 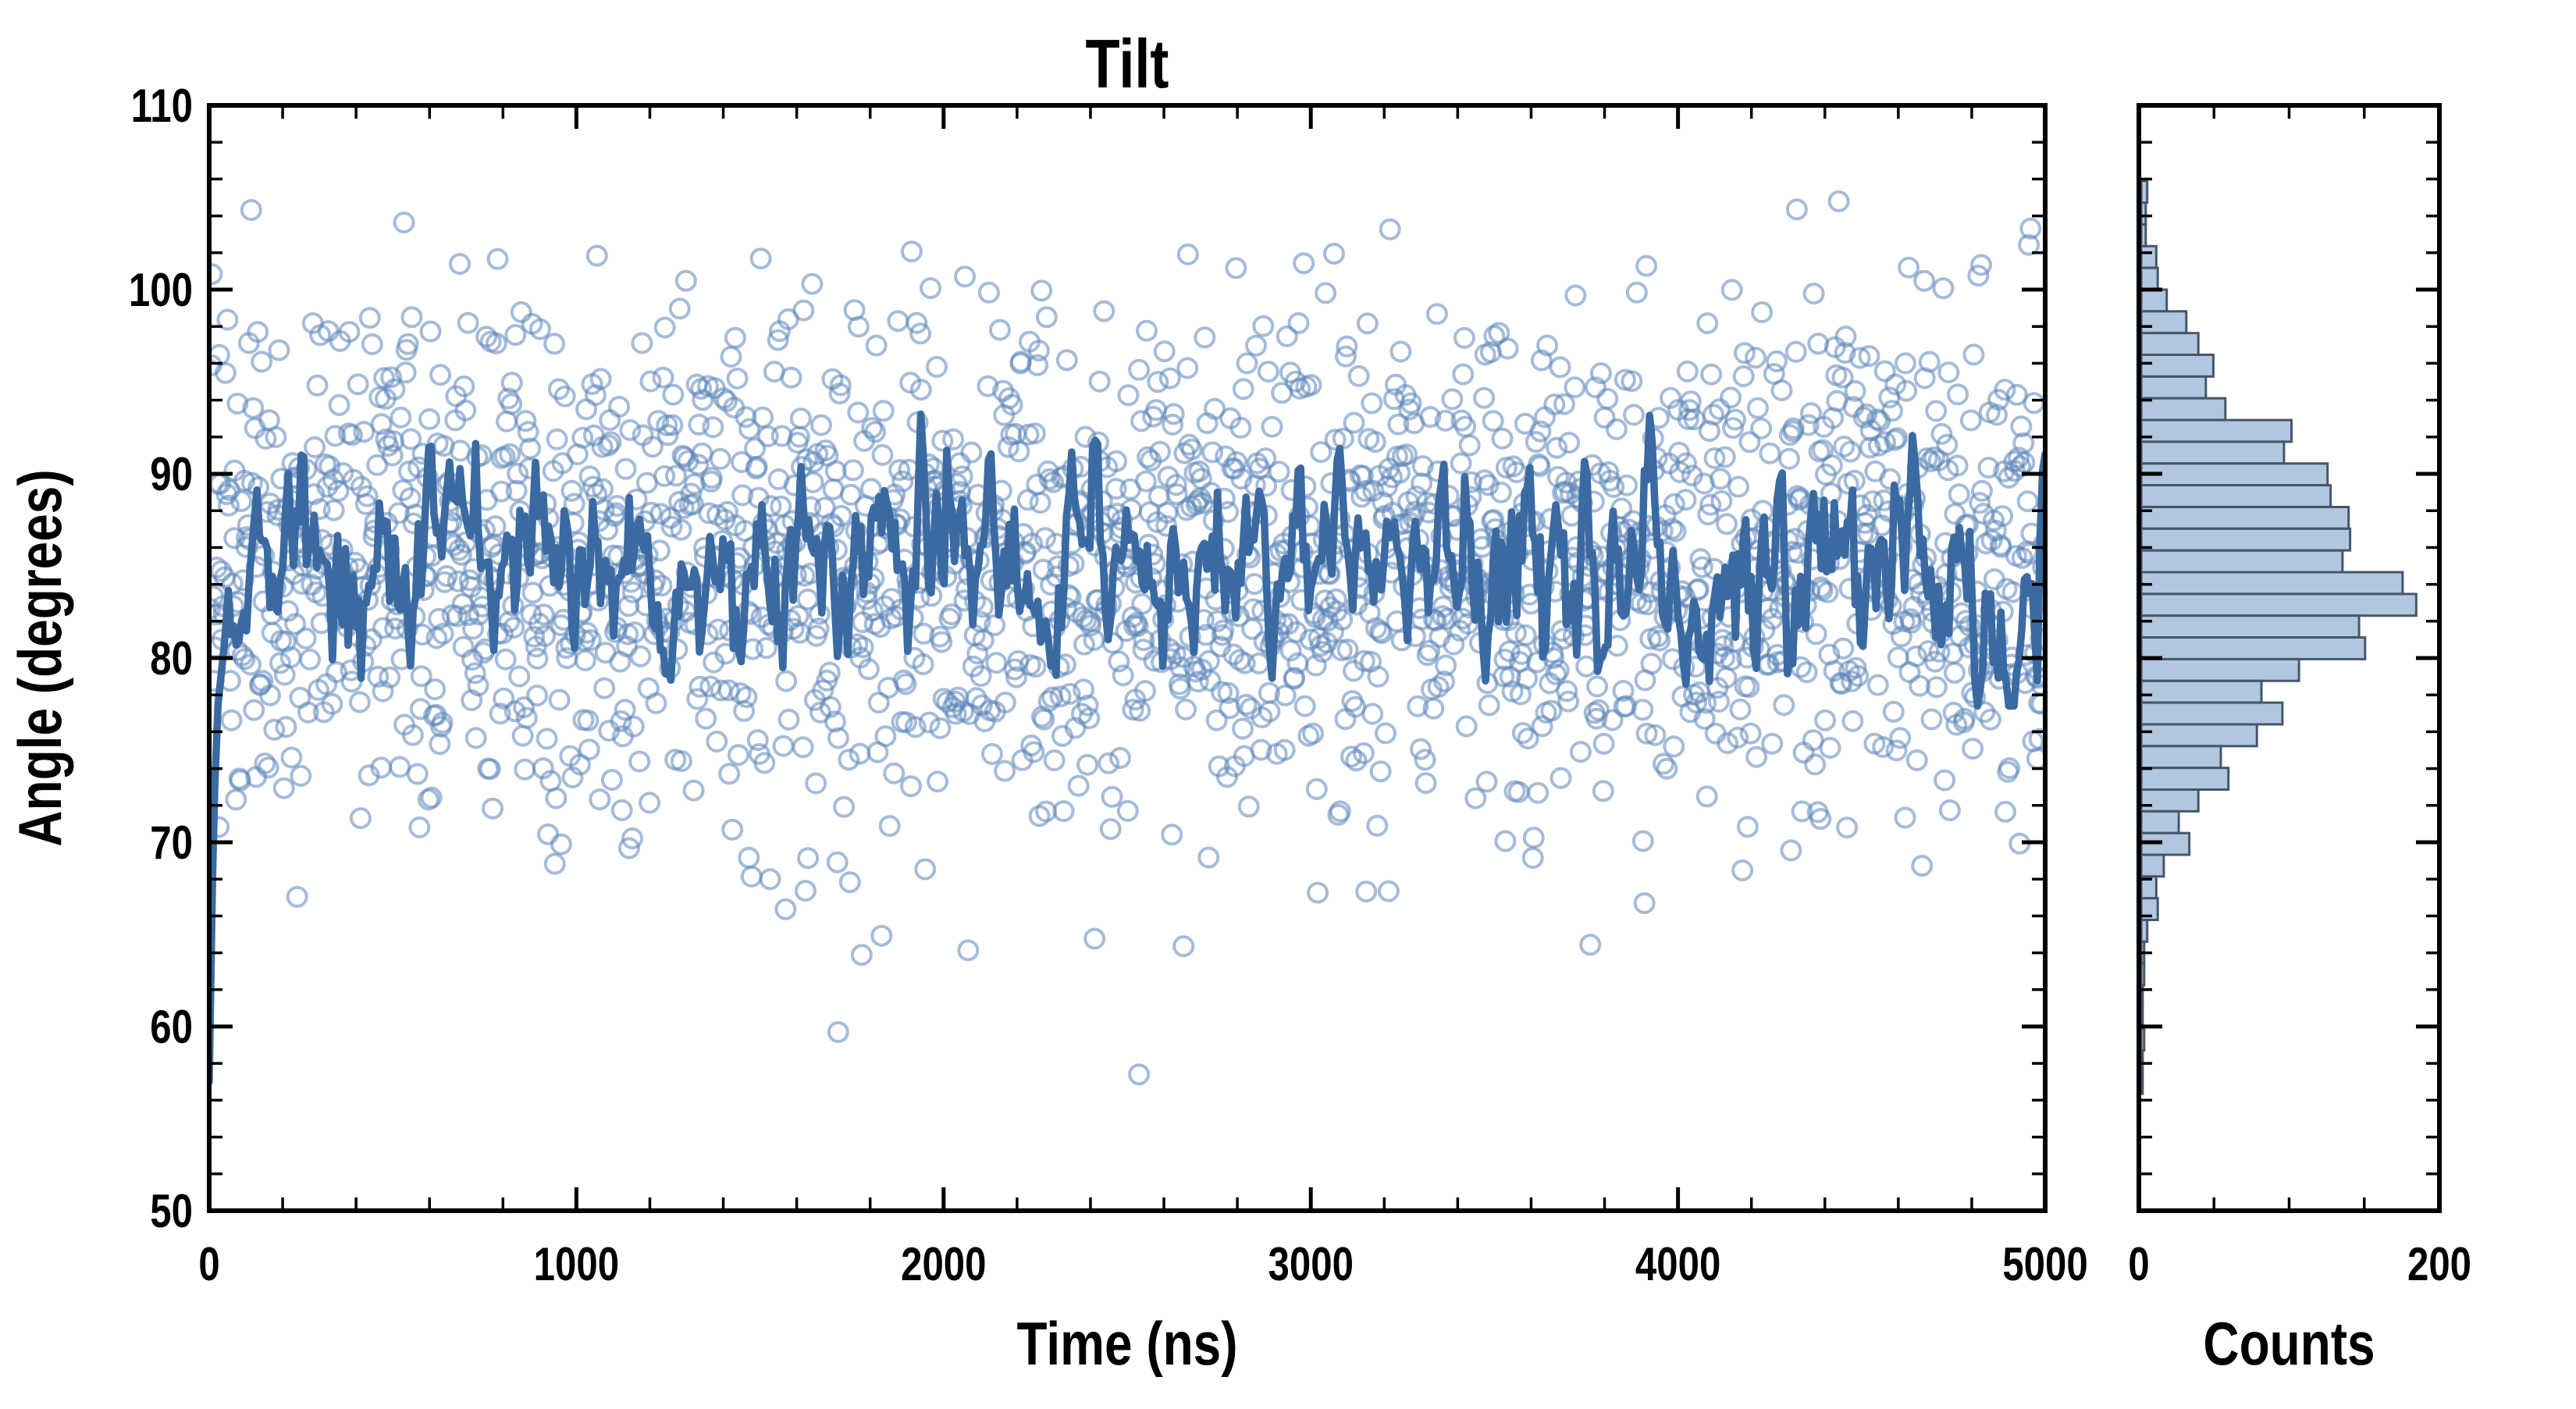 What do you see at coordinates (576, 1263) in the screenshot?
I see `x-tick-label: 1000` at bounding box center [576, 1263].